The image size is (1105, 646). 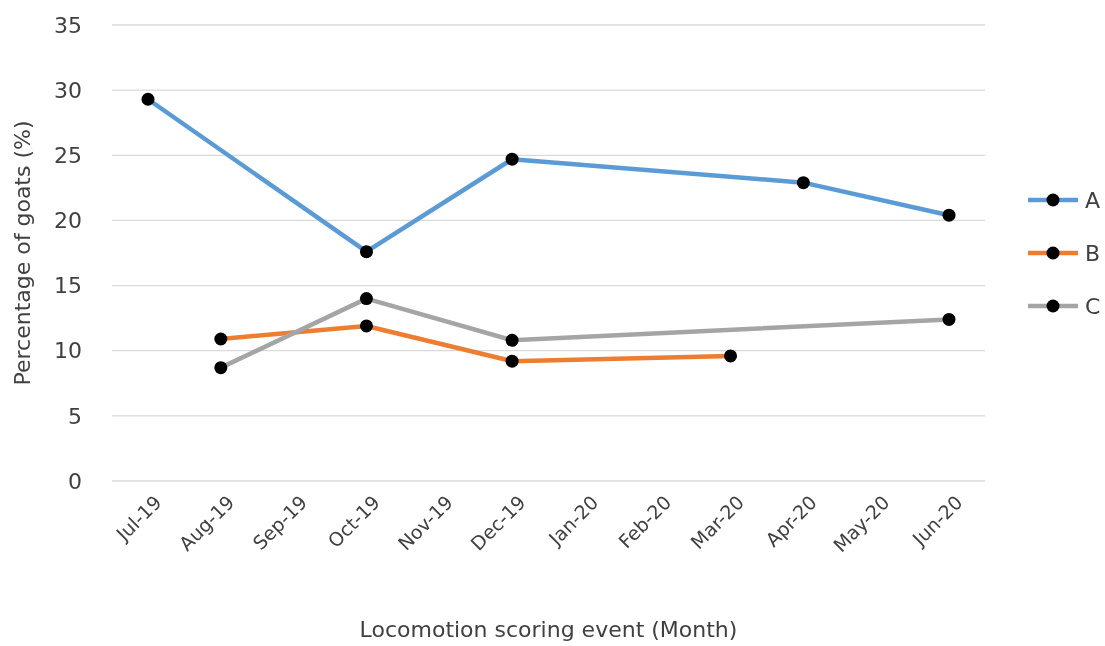 I want to click on y-tick-label: 5, so click(x=75, y=416).